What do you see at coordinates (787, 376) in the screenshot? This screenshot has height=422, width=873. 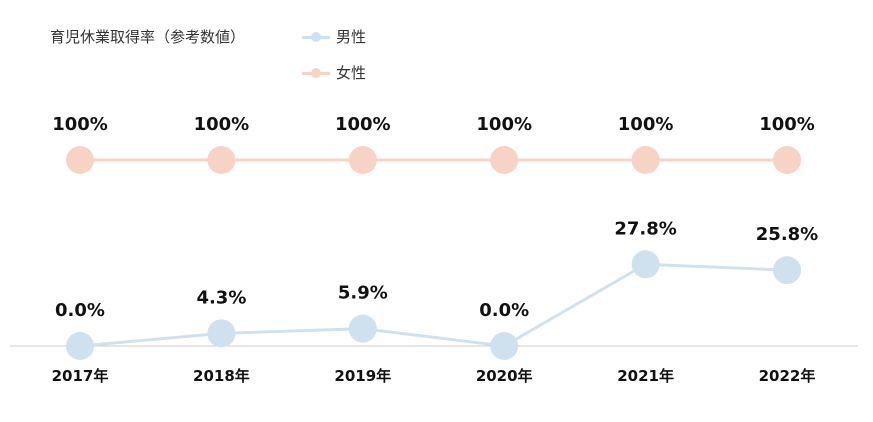 I see `x-tick-label: 2022年` at bounding box center [787, 376].